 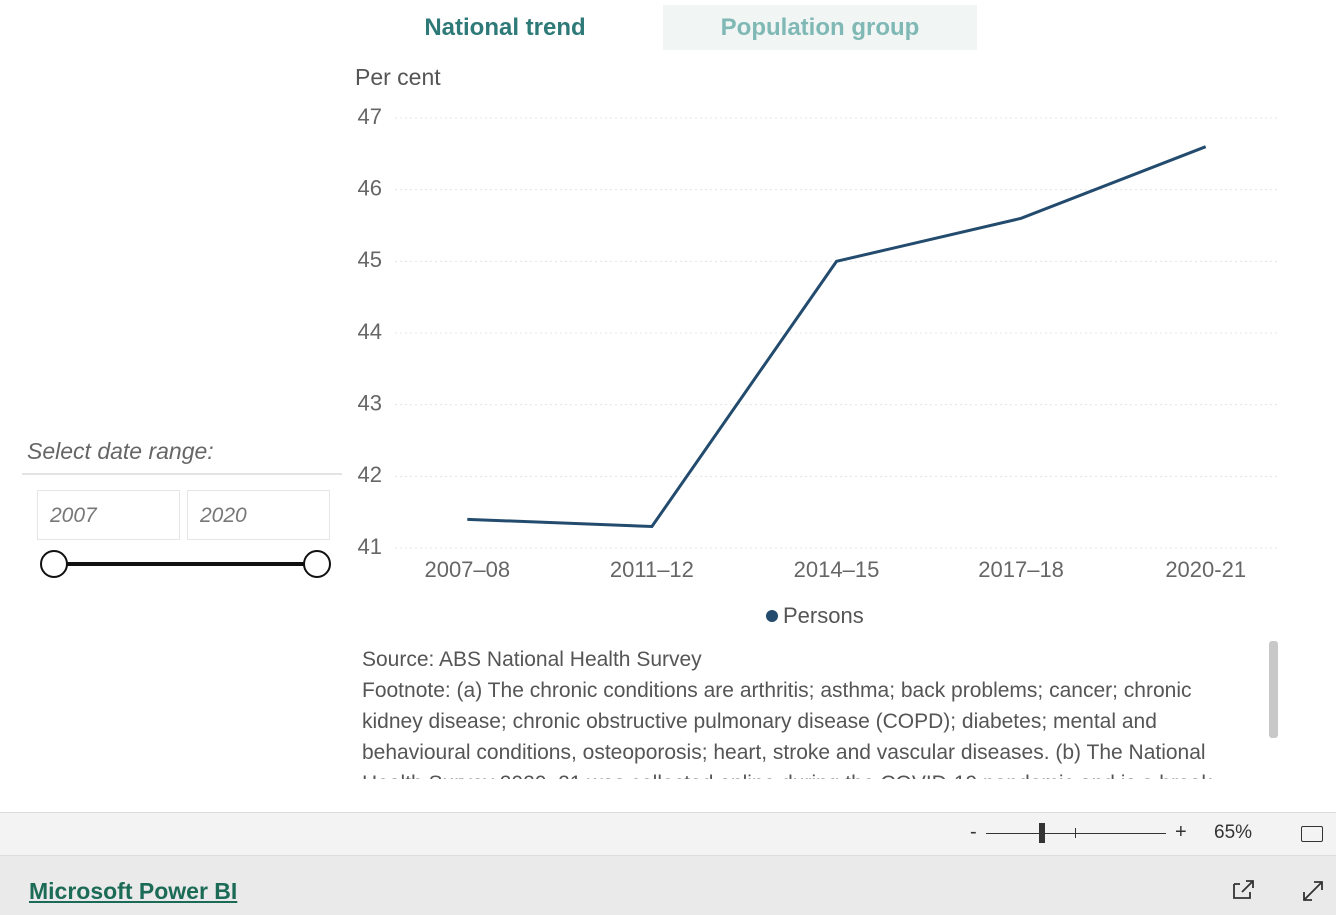 What do you see at coordinates (1021, 569) in the screenshot?
I see `x-tick-label: 2017–18` at bounding box center [1021, 569].